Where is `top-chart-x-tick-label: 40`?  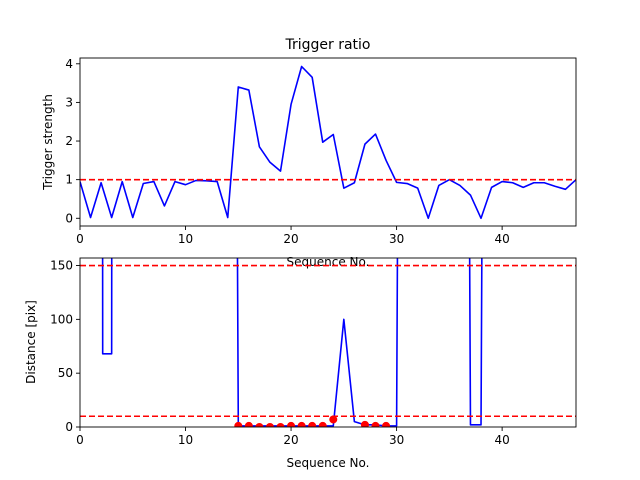 top-chart-x-tick-label: 40 is located at coordinates (501, 239).